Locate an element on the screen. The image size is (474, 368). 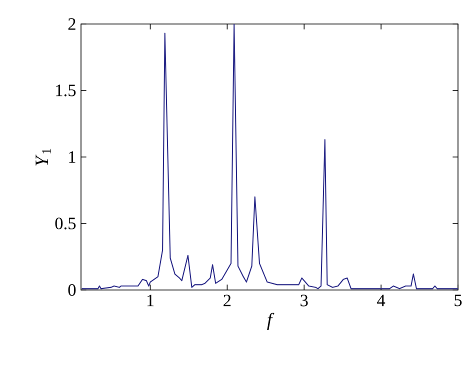
x-tick-label: 2 is located at coordinates (227, 300).